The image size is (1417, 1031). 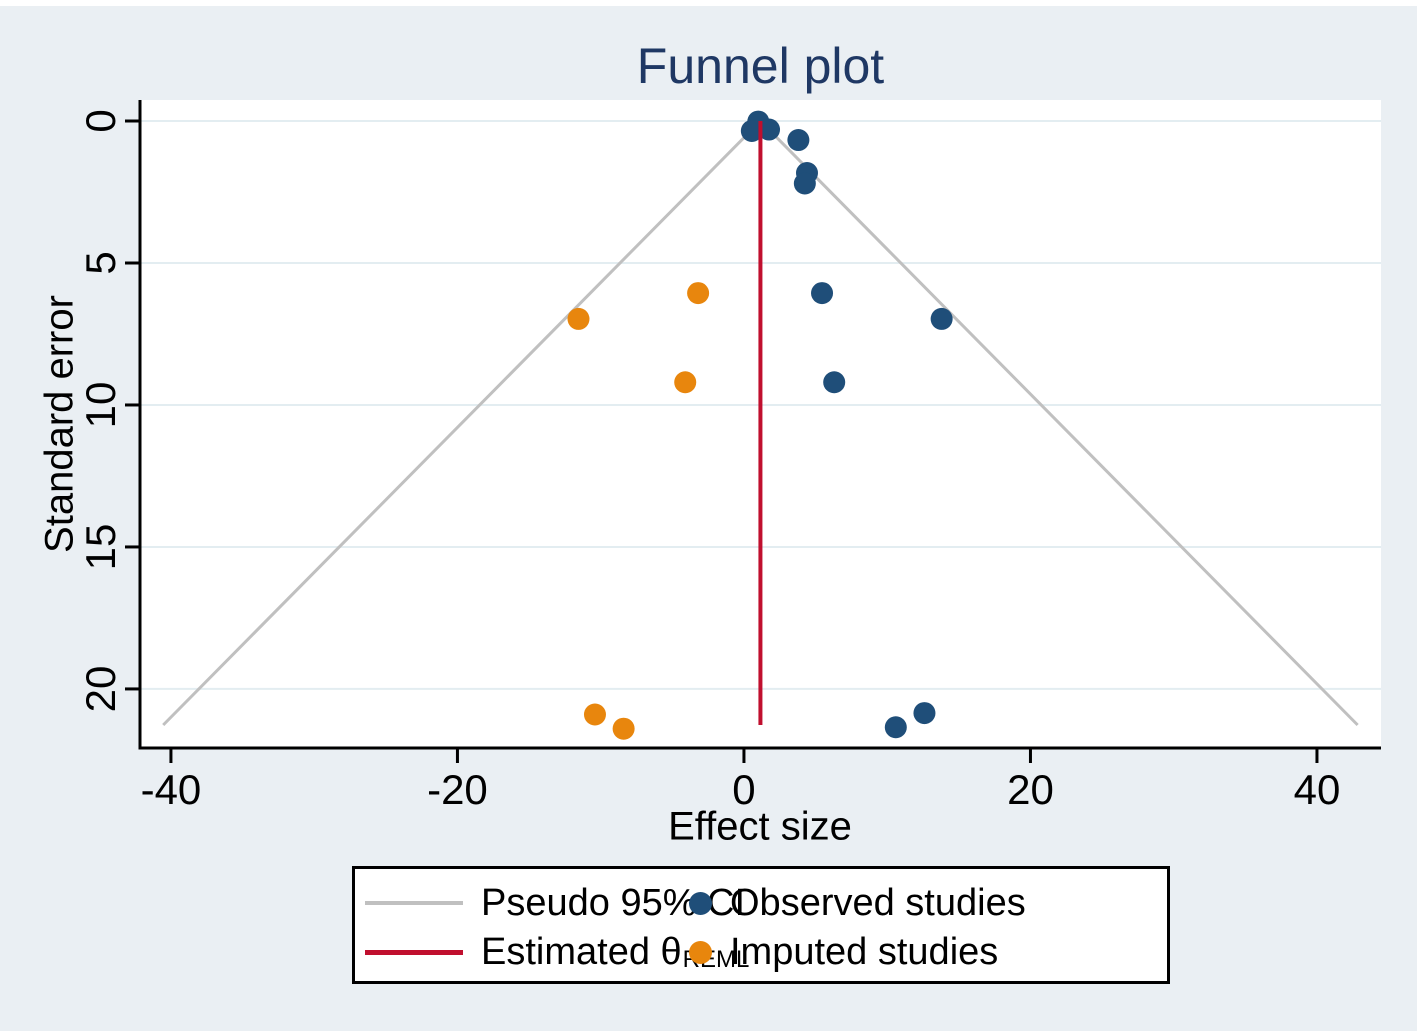 What do you see at coordinates (171, 789) in the screenshot?
I see `x-tick-label: -40` at bounding box center [171, 789].